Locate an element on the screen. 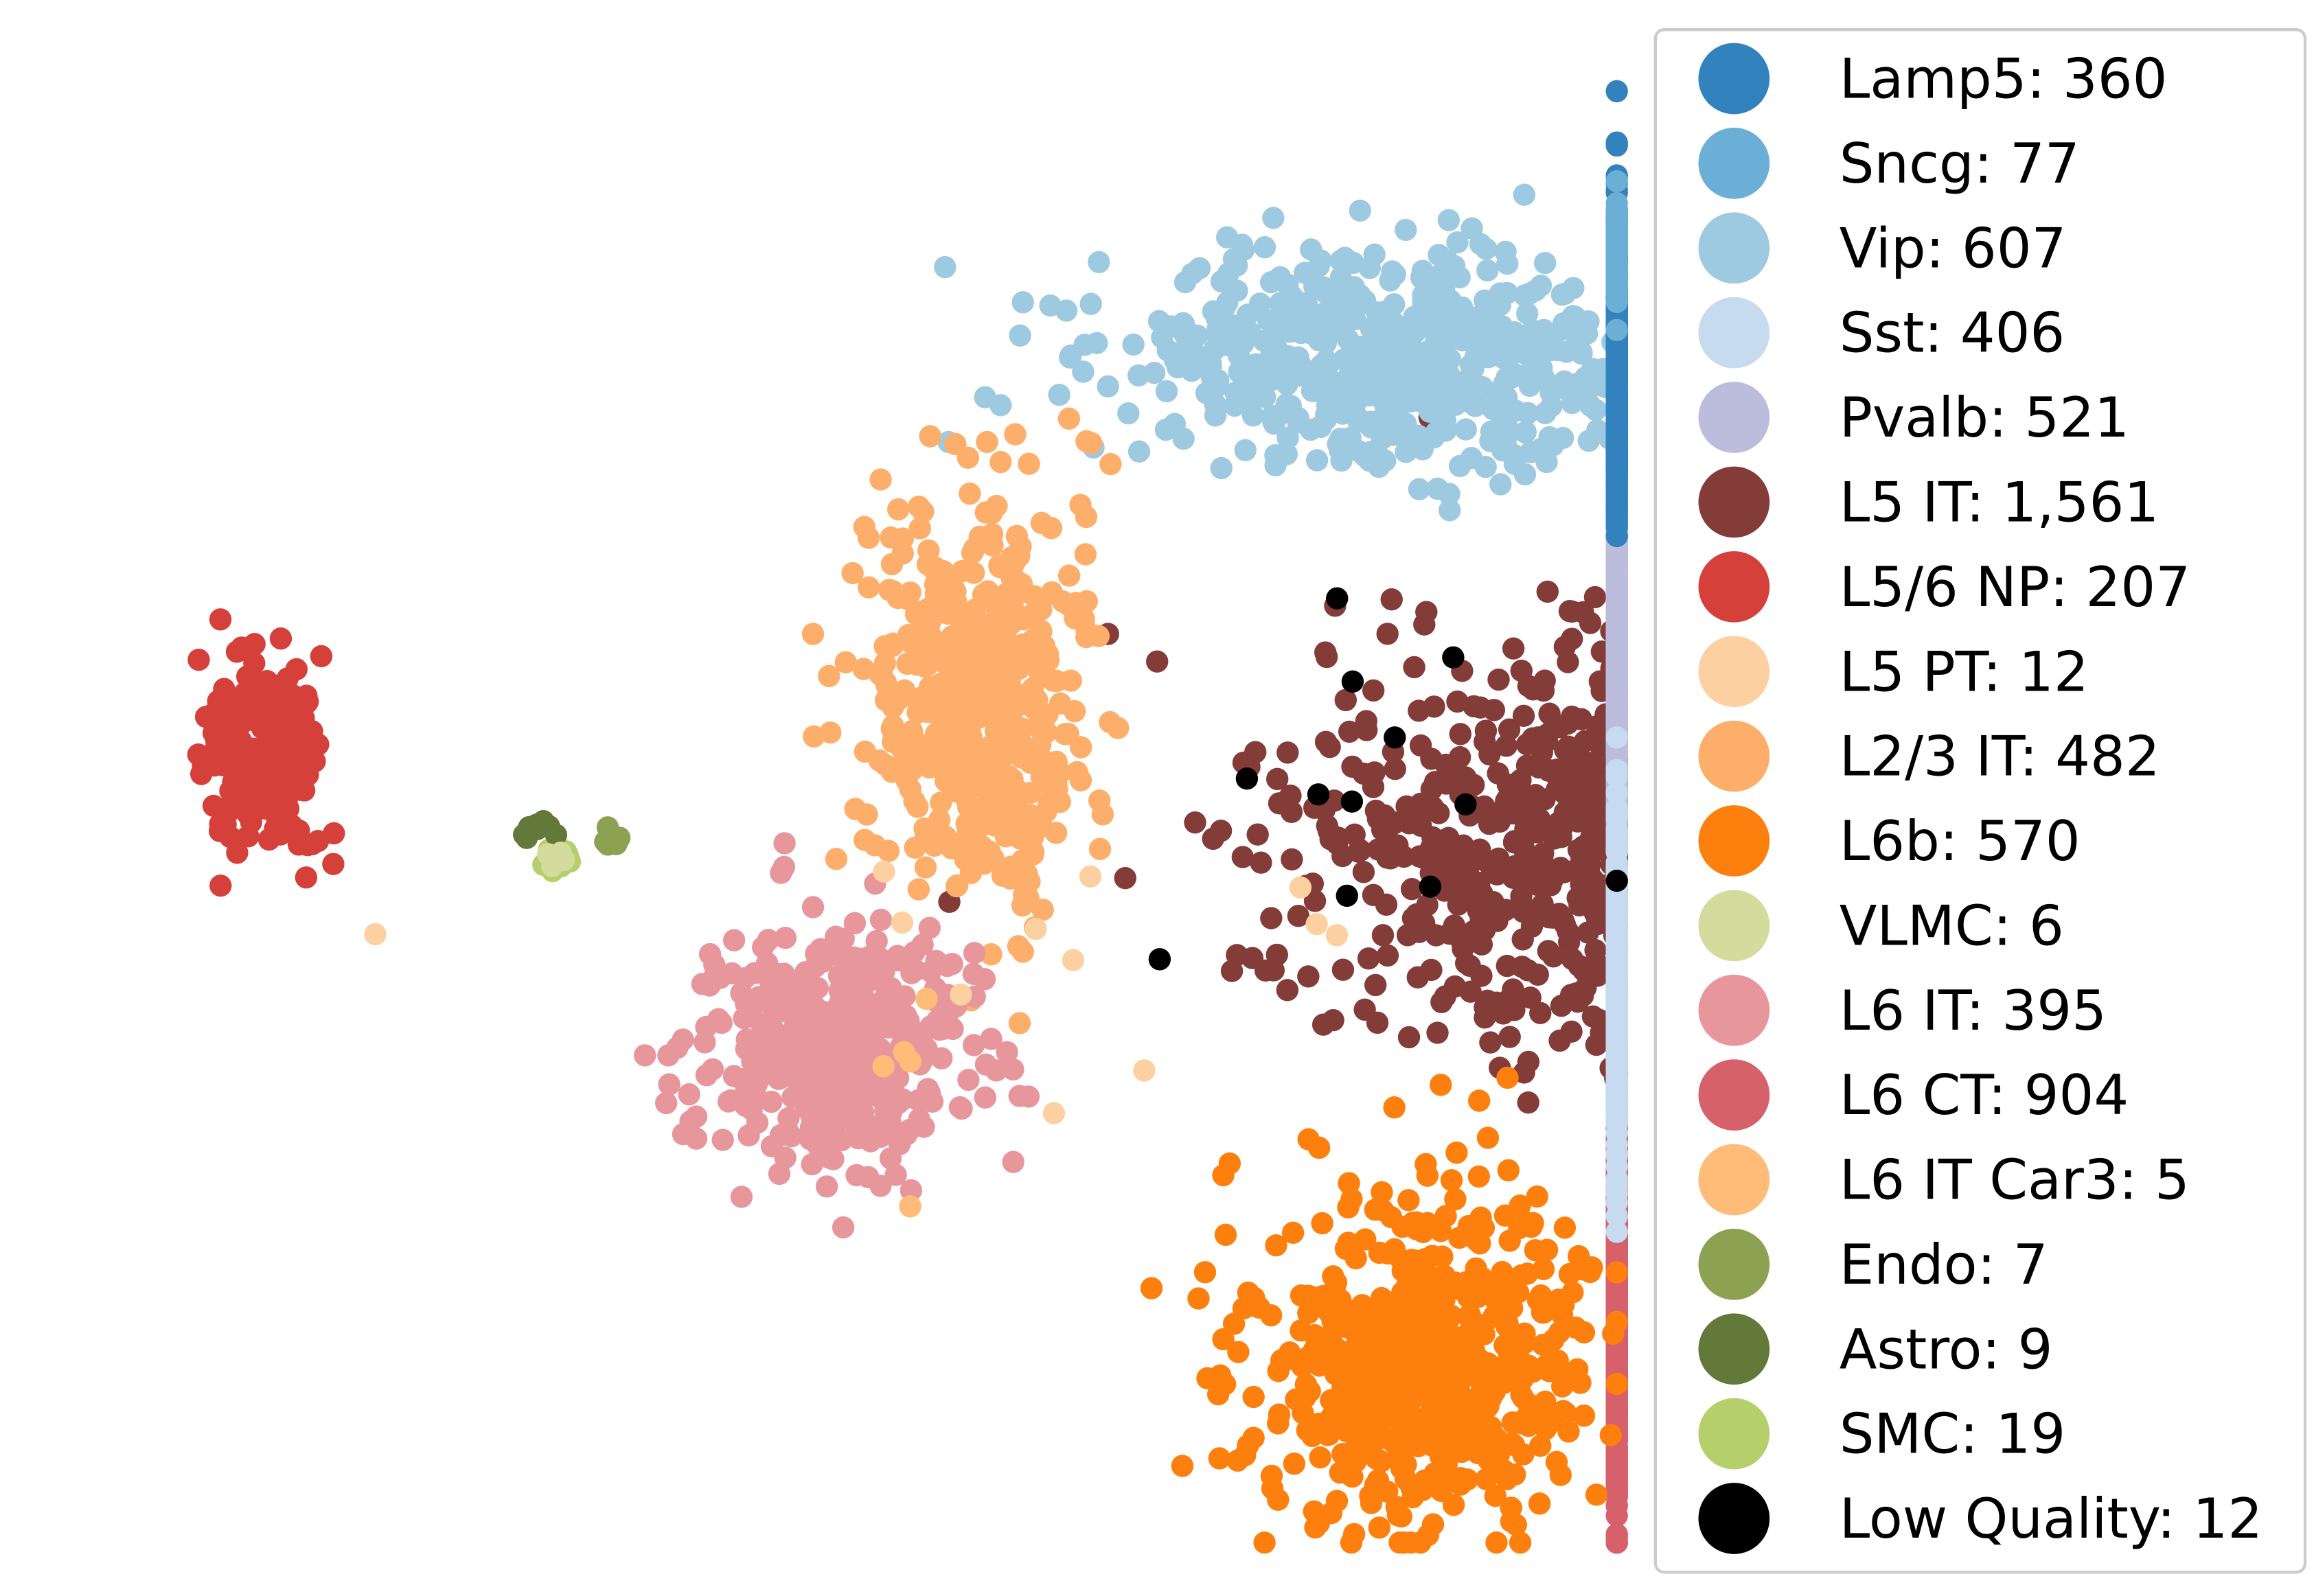  cluster-l2-3-it is located at coordinates (965, 720).